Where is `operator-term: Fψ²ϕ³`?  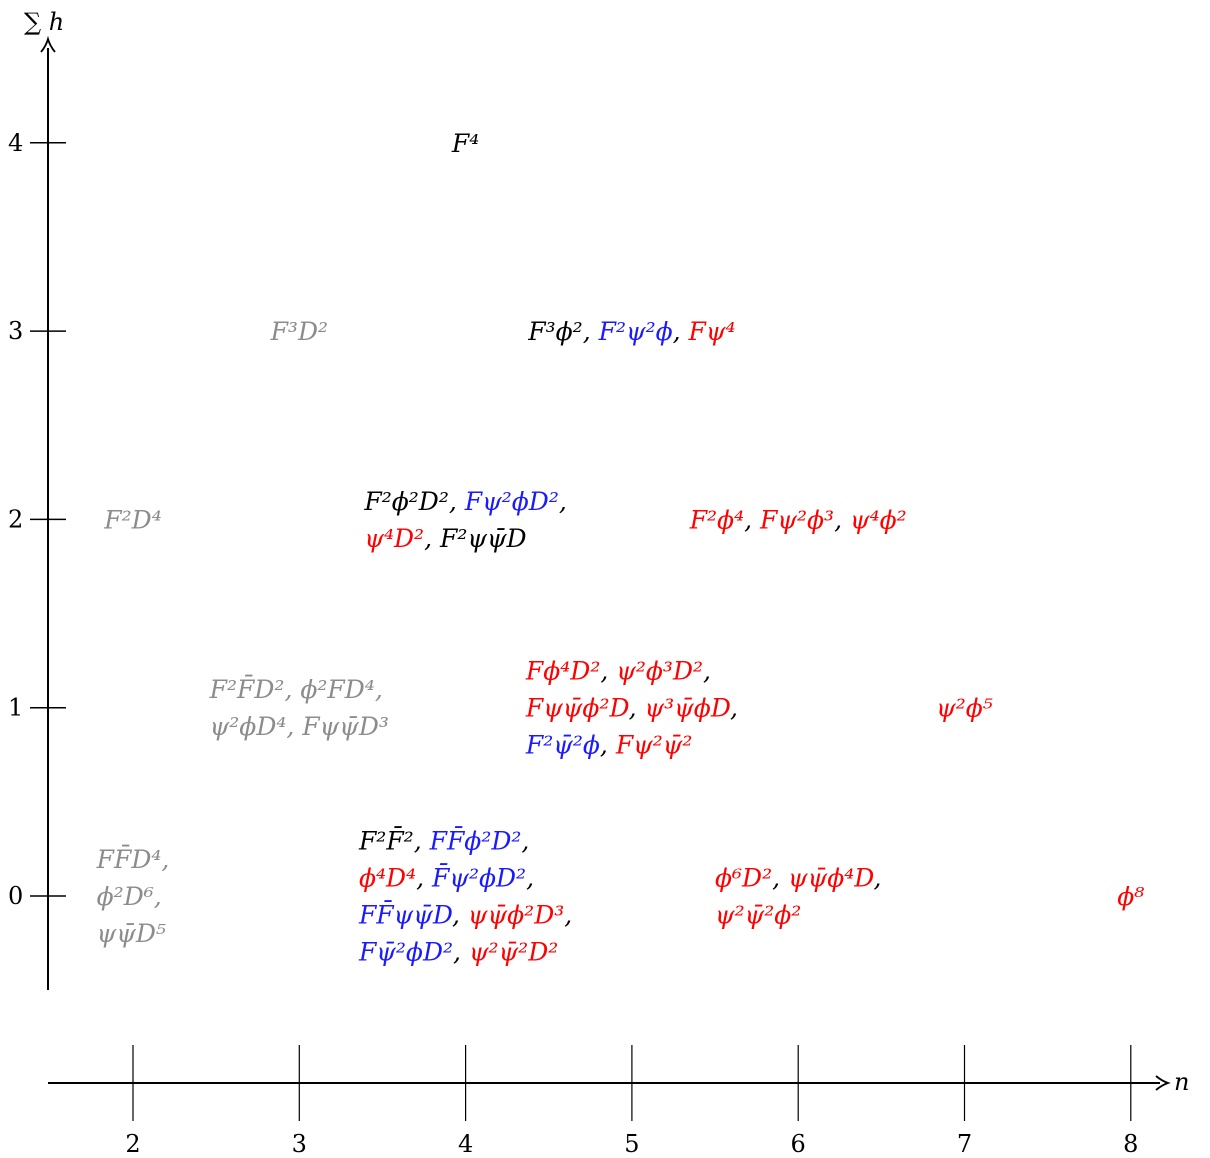 operator-term: Fψ²ϕ³ is located at coordinates (796, 519).